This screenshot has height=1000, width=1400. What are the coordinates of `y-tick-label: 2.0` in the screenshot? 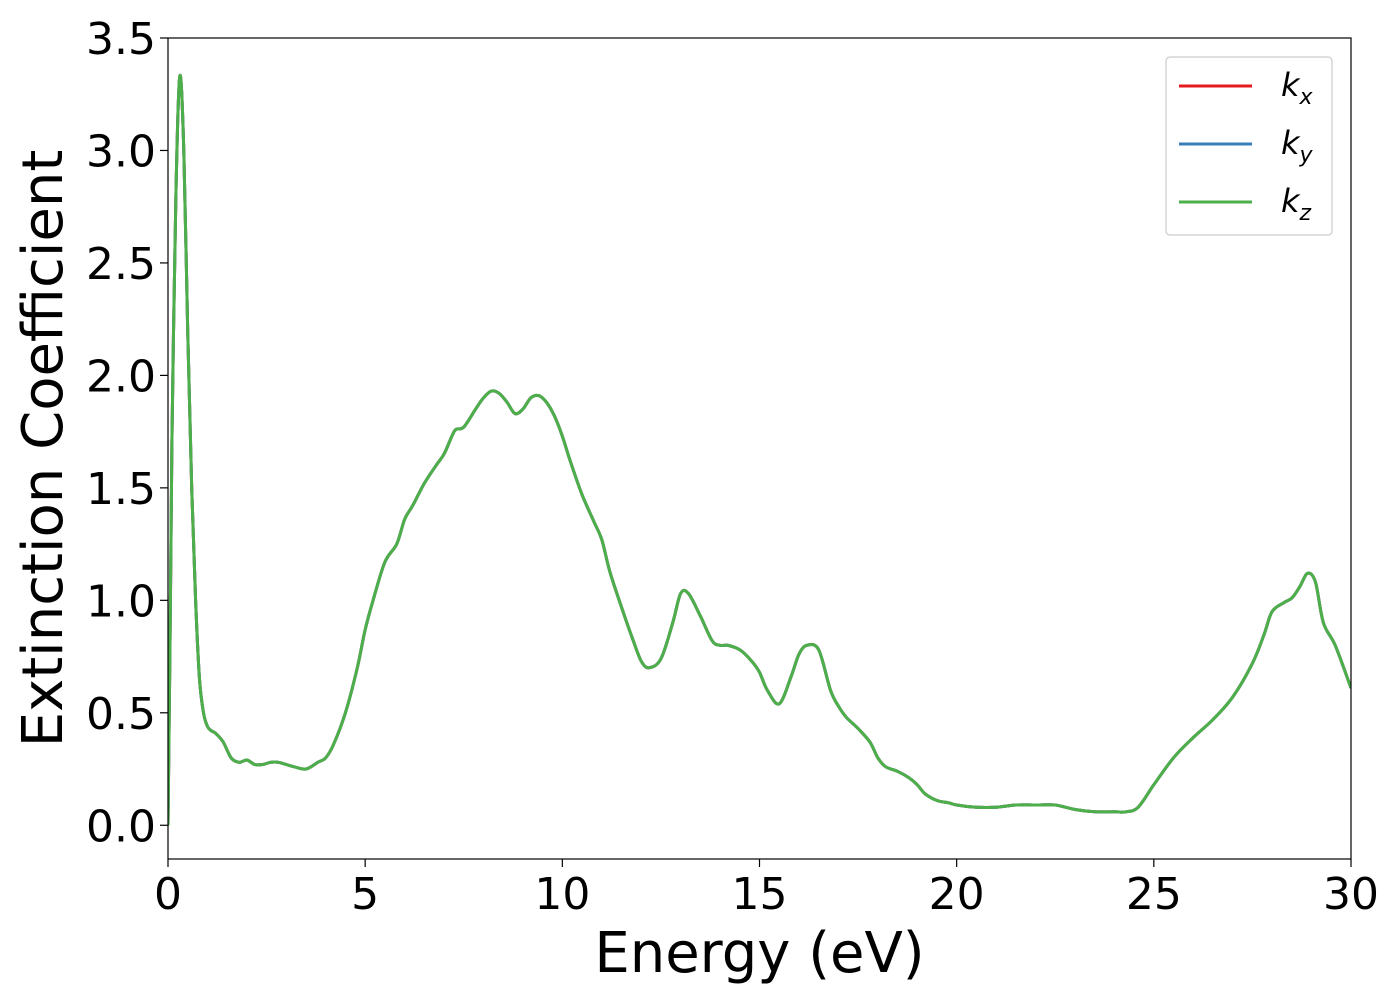 It's located at (121, 376).